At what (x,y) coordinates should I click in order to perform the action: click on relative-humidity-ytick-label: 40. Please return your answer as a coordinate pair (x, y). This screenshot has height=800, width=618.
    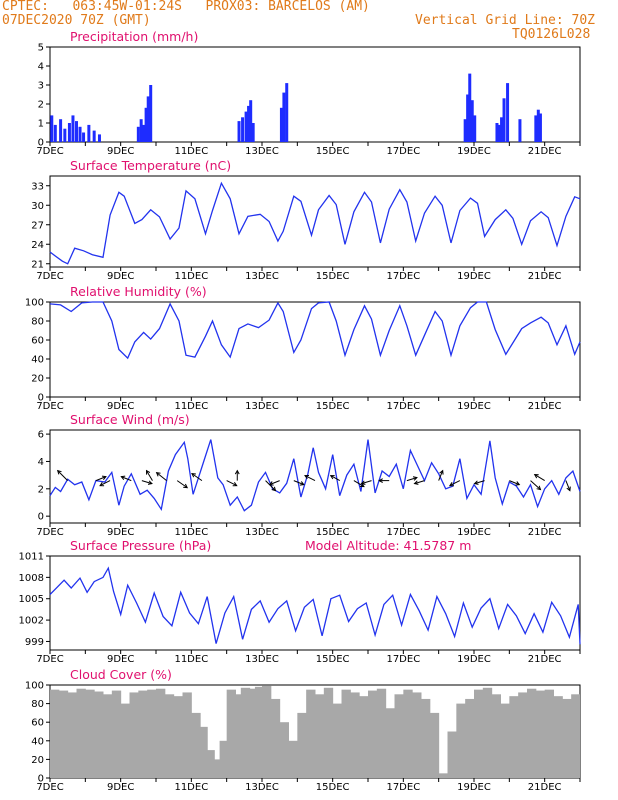
    Looking at the image, I should click on (37, 360).